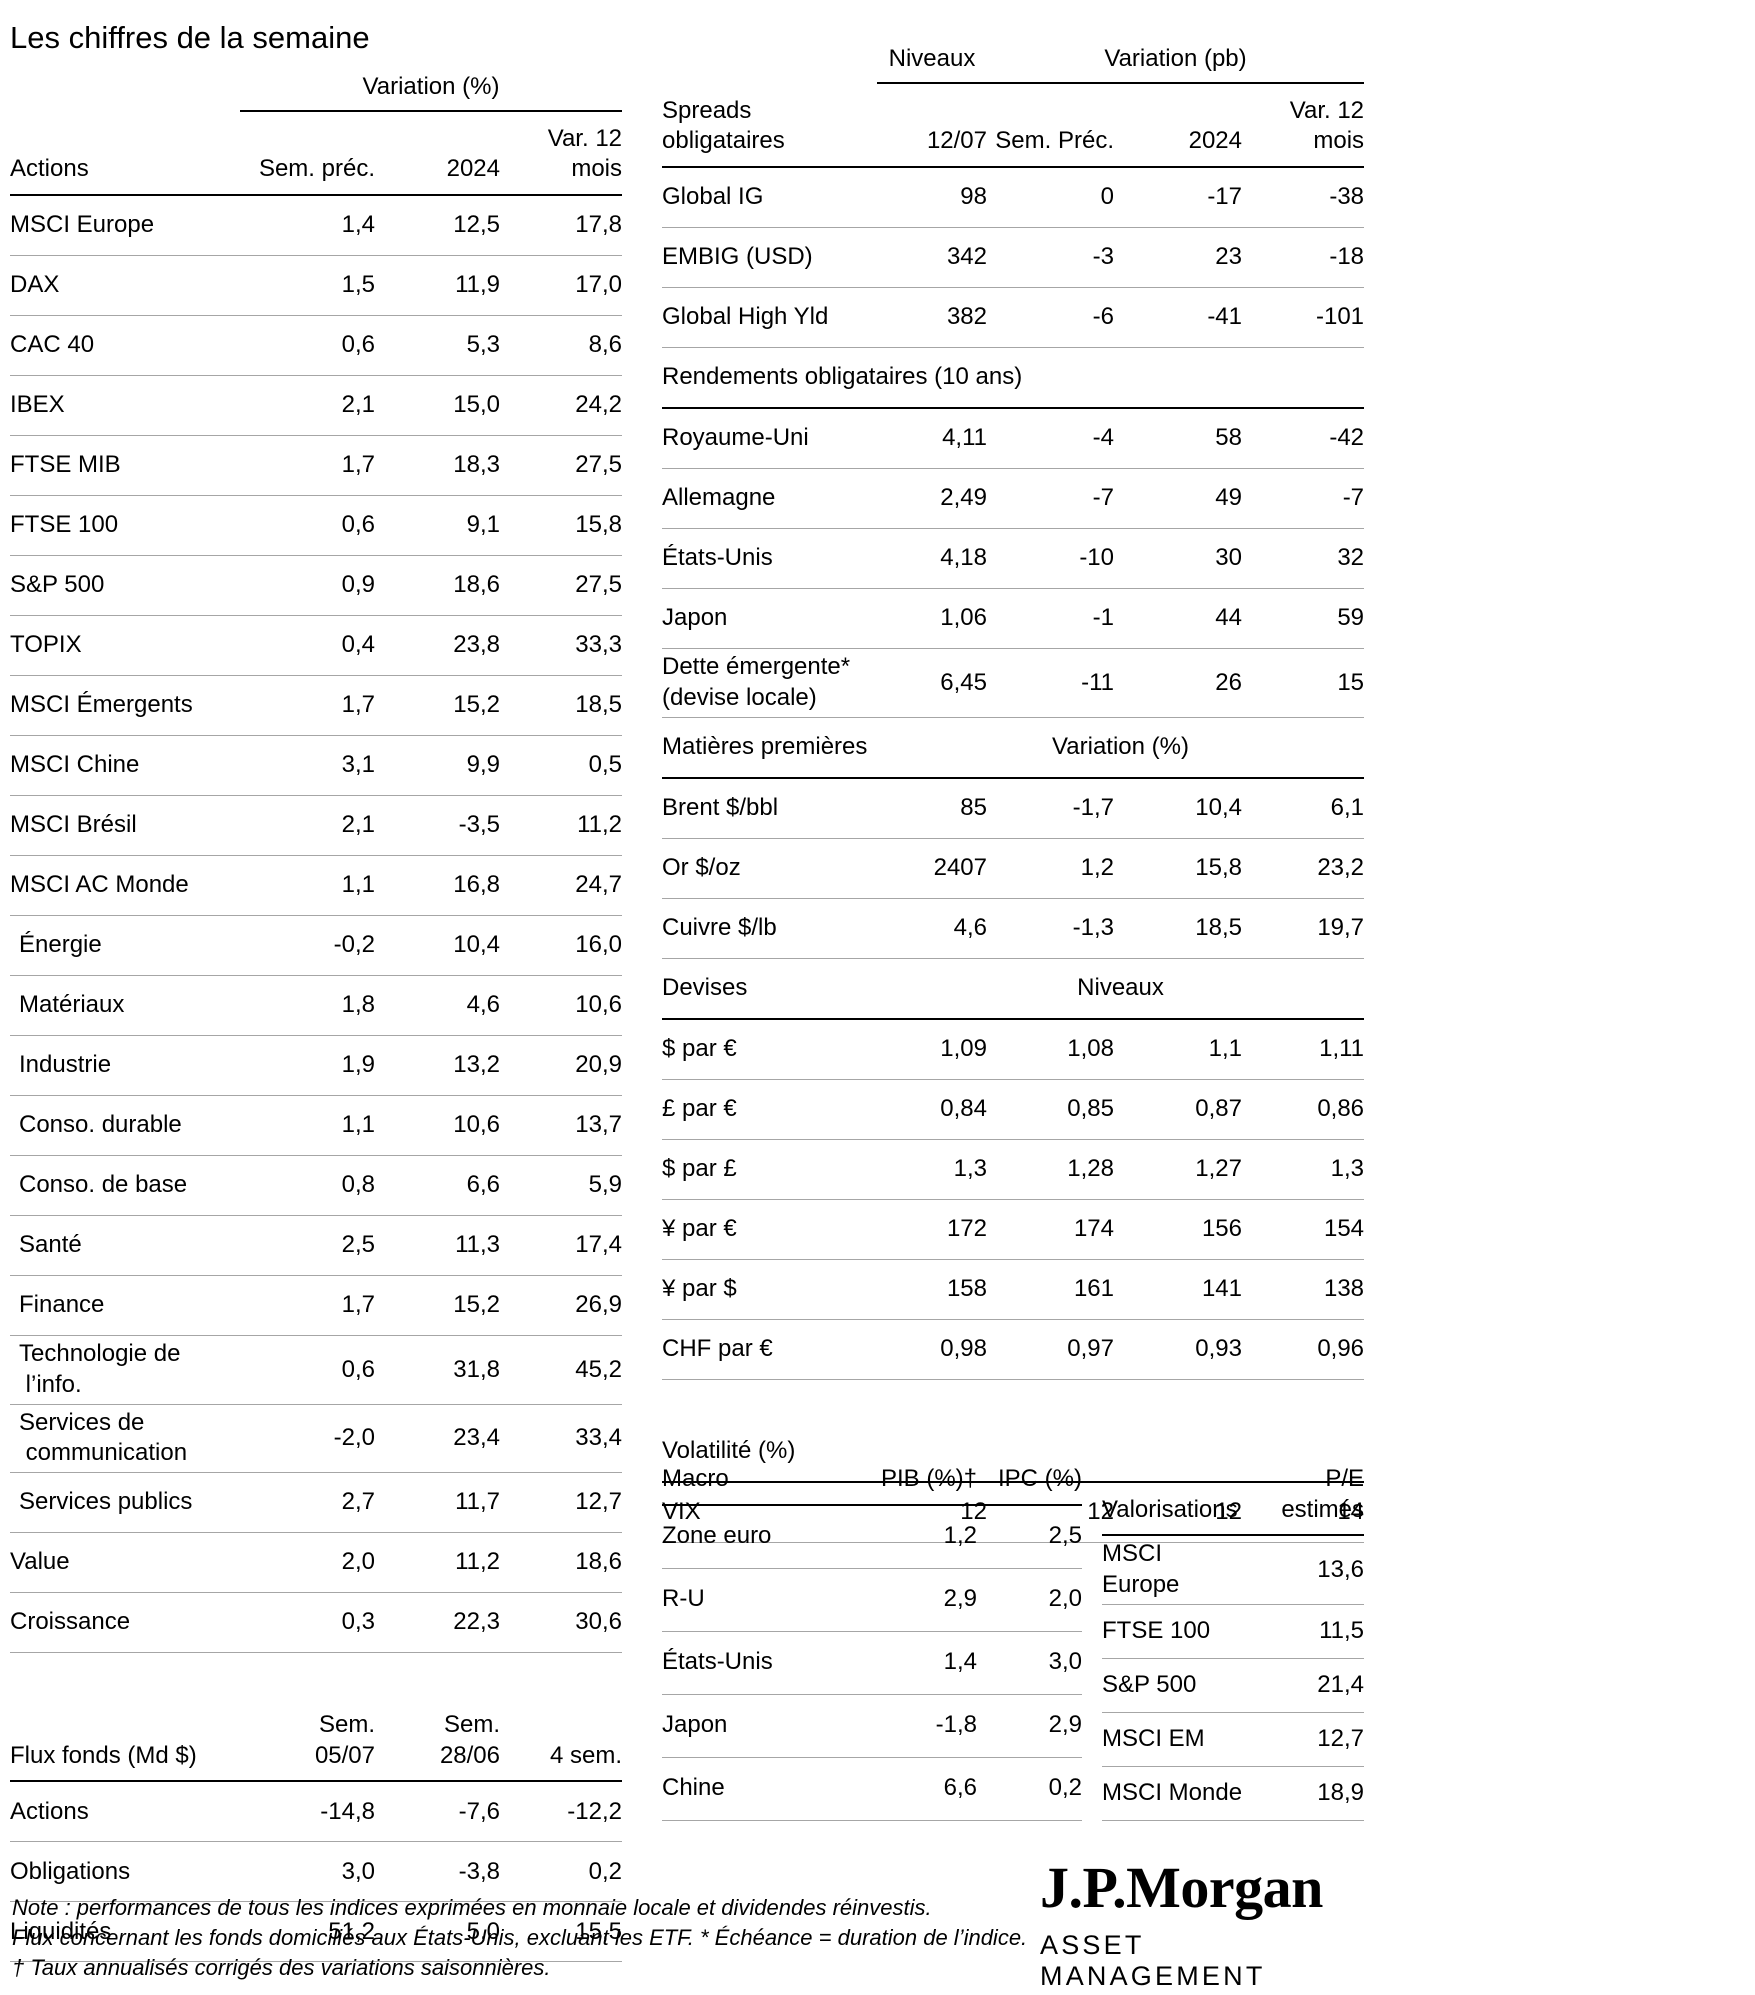 The width and height of the screenshot is (1755, 1995). Describe the element at coordinates (125, 1370) in the screenshot. I see `row-label: Technologie de l’info.` at that location.